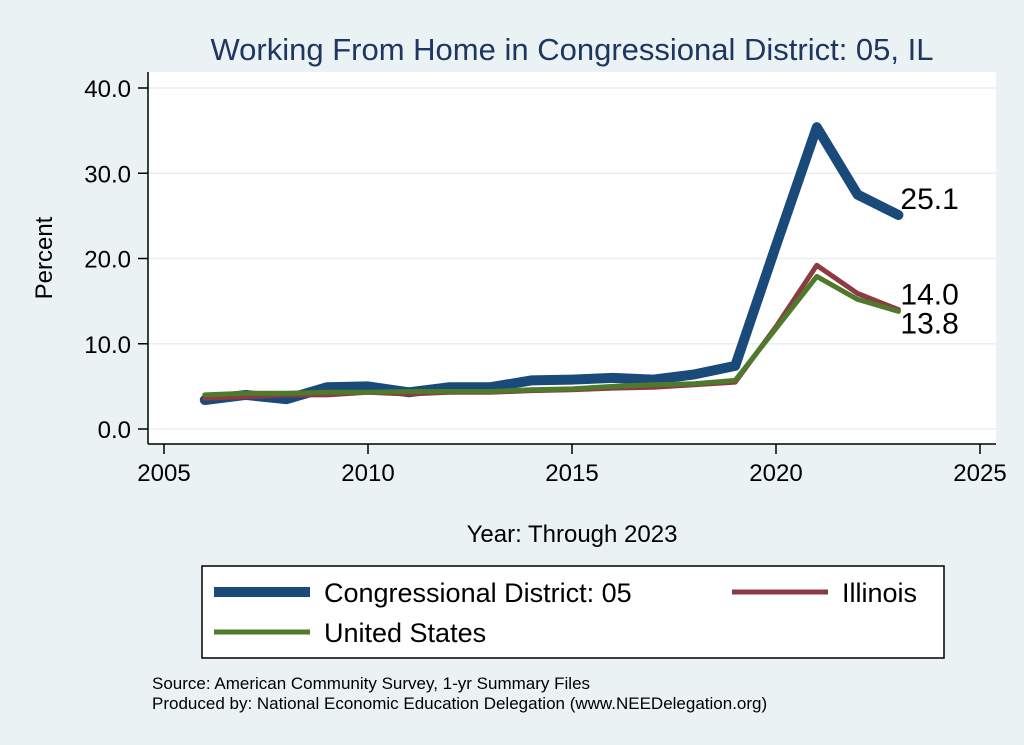 The width and height of the screenshot is (1024, 745). What do you see at coordinates (929, 295) in the screenshot?
I see `end-value-label: 14.0` at bounding box center [929, 295].